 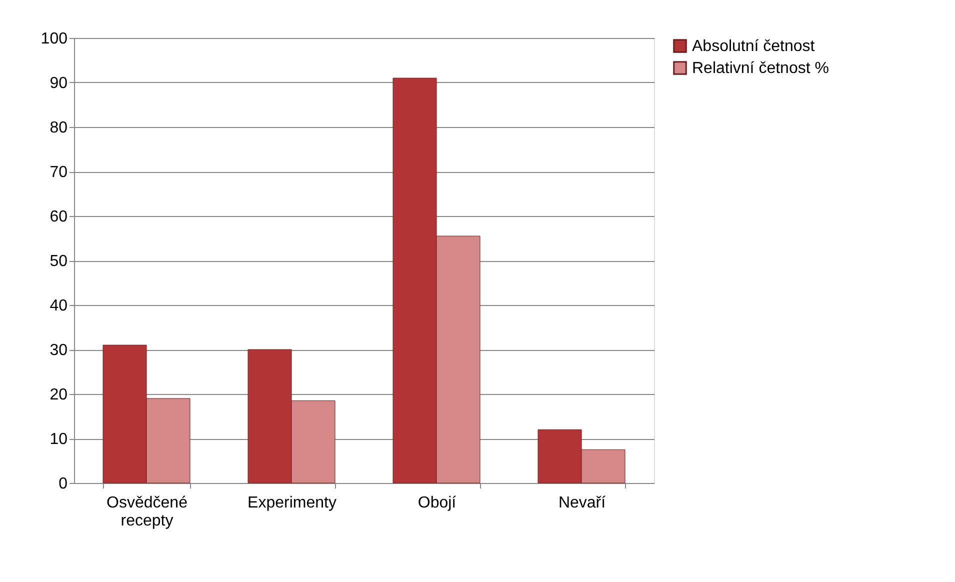 I want to click on legend-label: Absolutní četnost, so click(x=754, y=46).